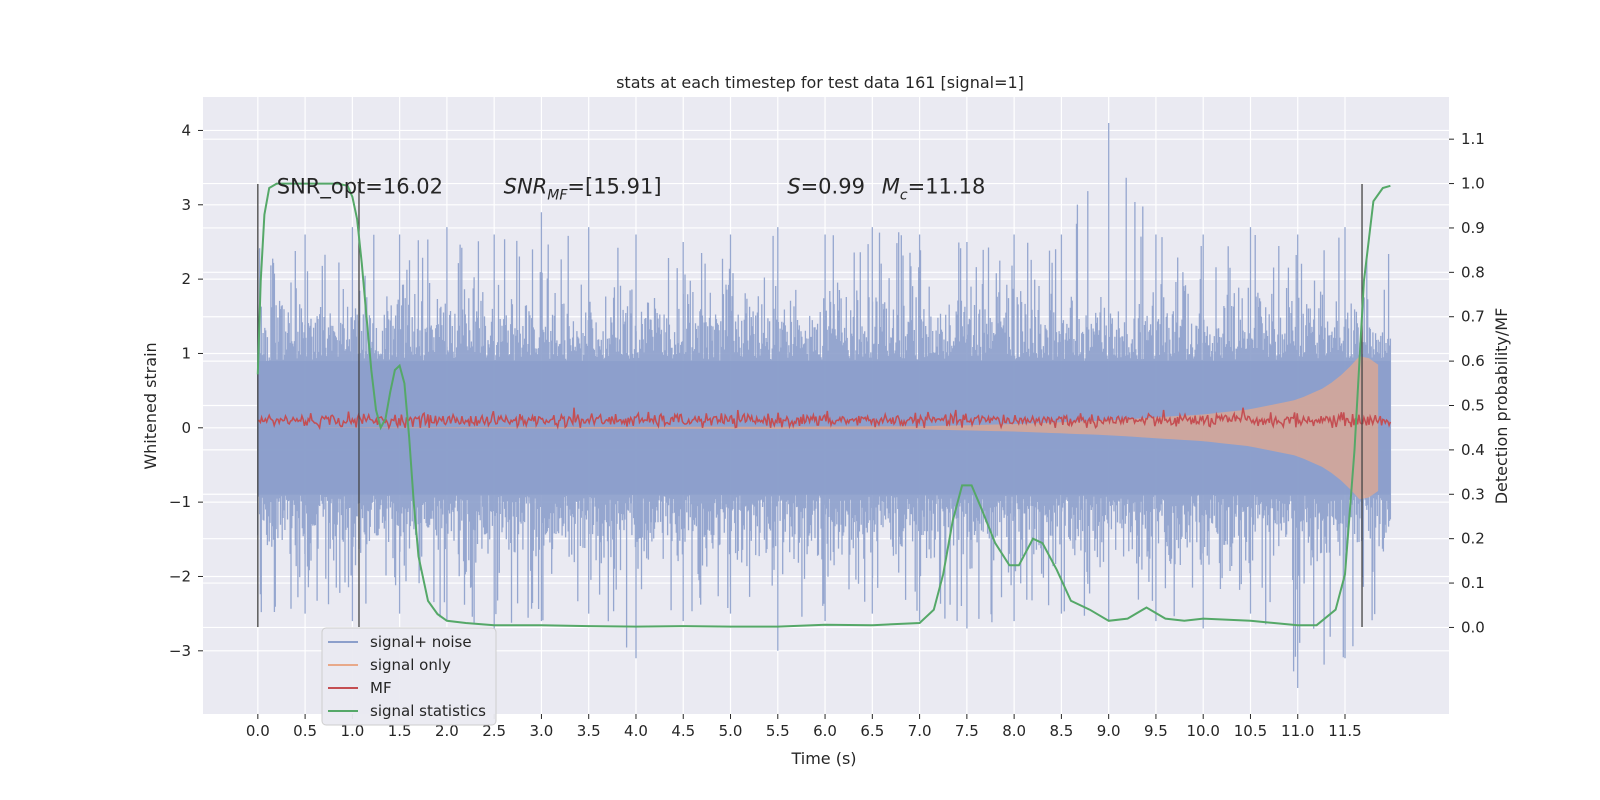 This screenshot has width=1600, height=800. I want to click on y2-tick-label: 0.9, so click(1473, 228).